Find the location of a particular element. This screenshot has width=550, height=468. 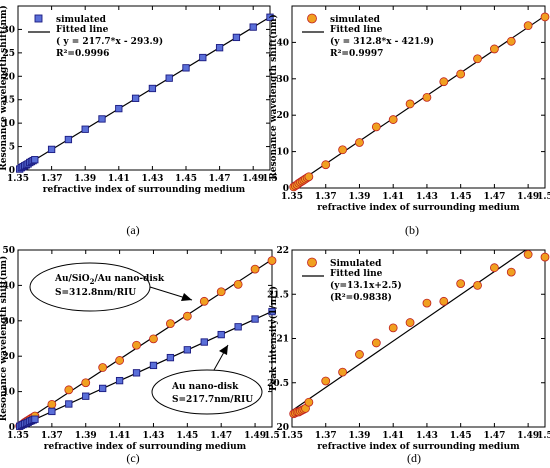

legend-label-simulated: simulated is located at coordinates (355, 20).